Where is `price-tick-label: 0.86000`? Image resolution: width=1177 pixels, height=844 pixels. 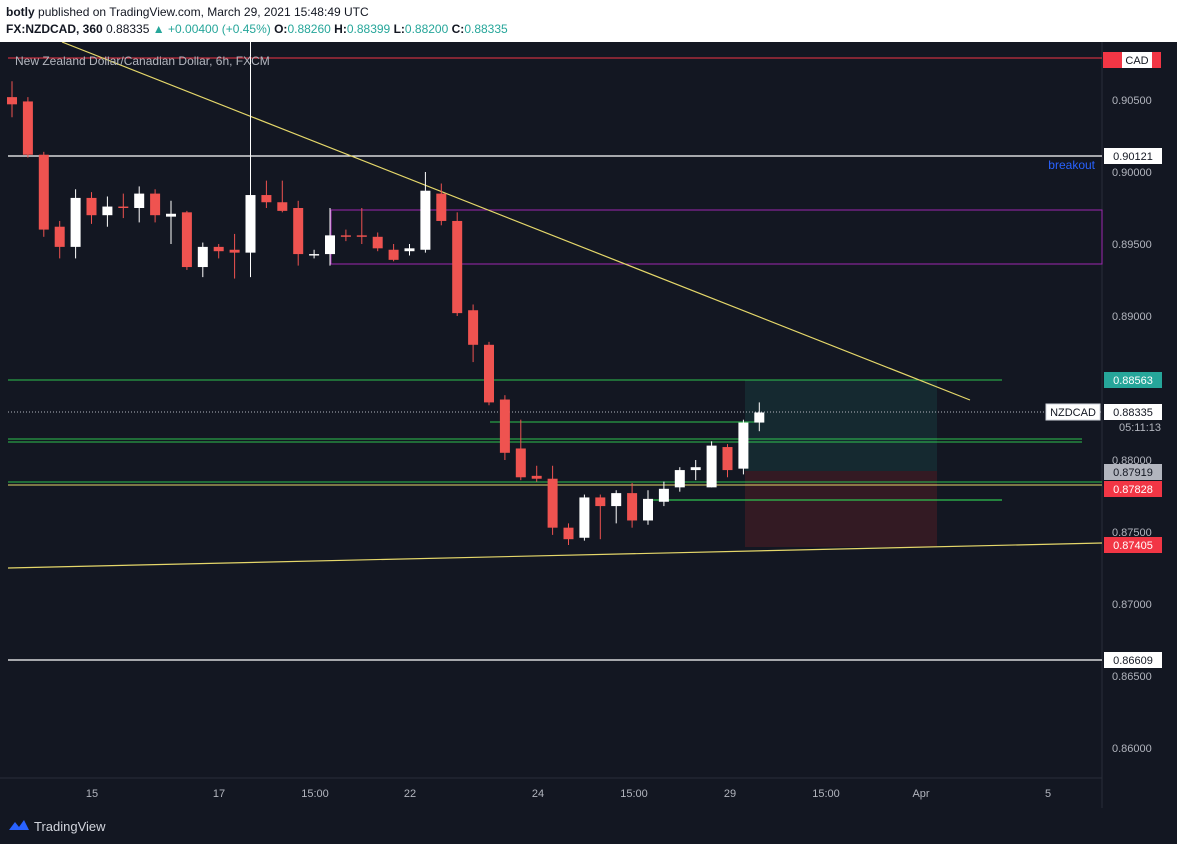
price-tick-label: 0.86000 is located at coordinates (1132, 749).